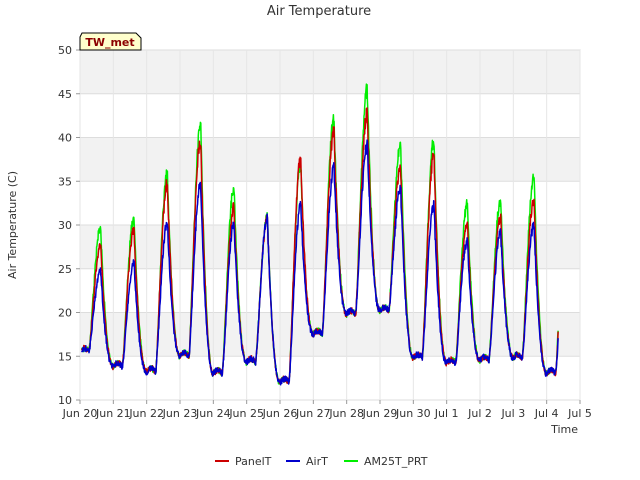 The width and height of the screenshot is (640, 480). I want to click on x-tick-label: Jun 24, so click(213, 413).